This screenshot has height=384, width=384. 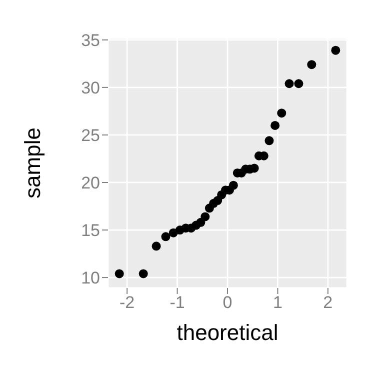 What do you see at coordinates (90, 135) in the screenshot?
I see `y-tick-label: 25` at bounding box center [90, 135].